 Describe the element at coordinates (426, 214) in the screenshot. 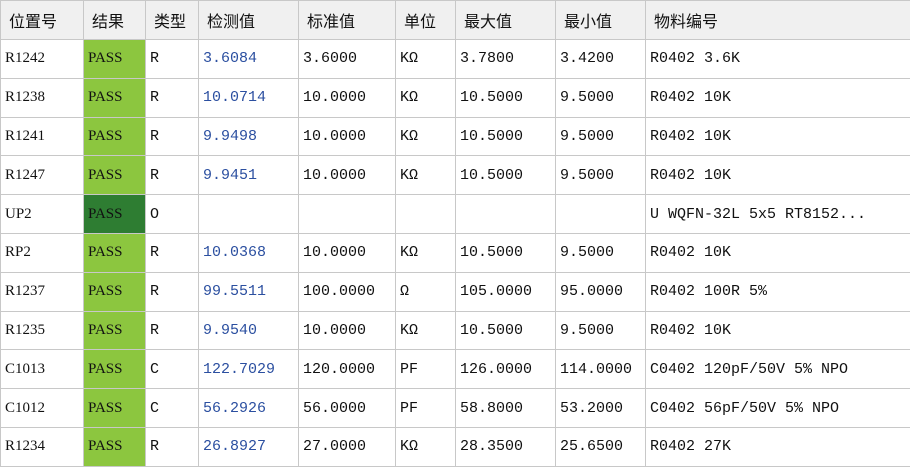

I see `cell-unit` at that location.